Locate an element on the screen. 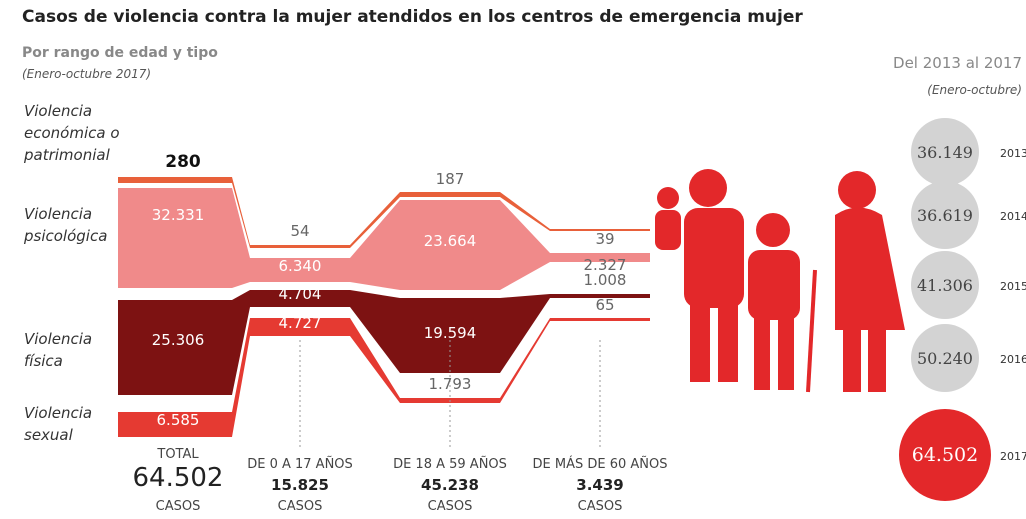  group-total: 45.238 is located at coordinates (450, 485).